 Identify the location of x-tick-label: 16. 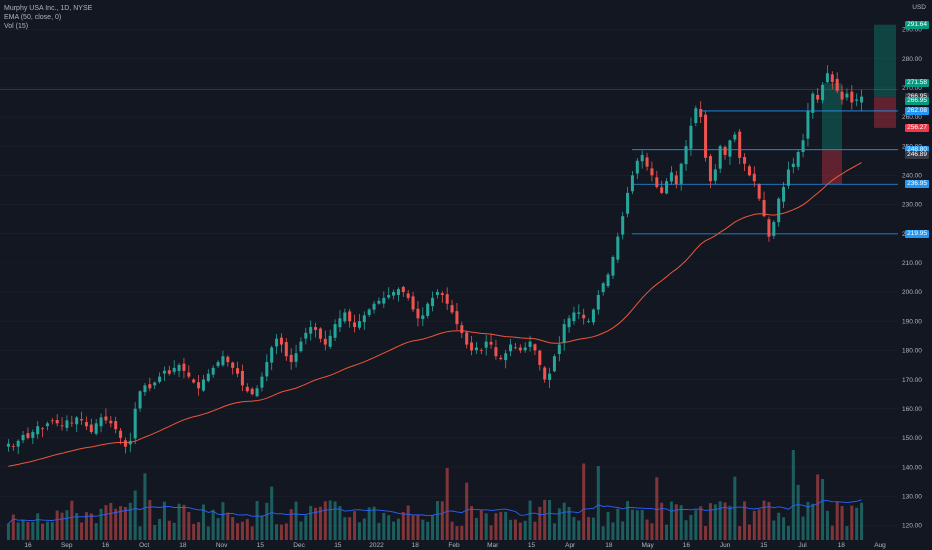
(106, 545).